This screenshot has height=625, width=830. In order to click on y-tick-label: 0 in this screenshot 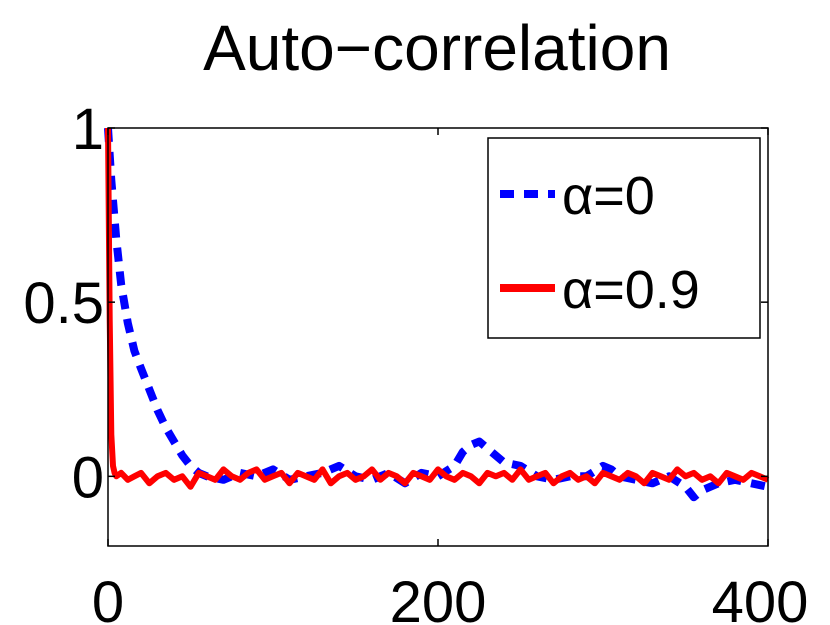, I will do `click(88, 477)`.